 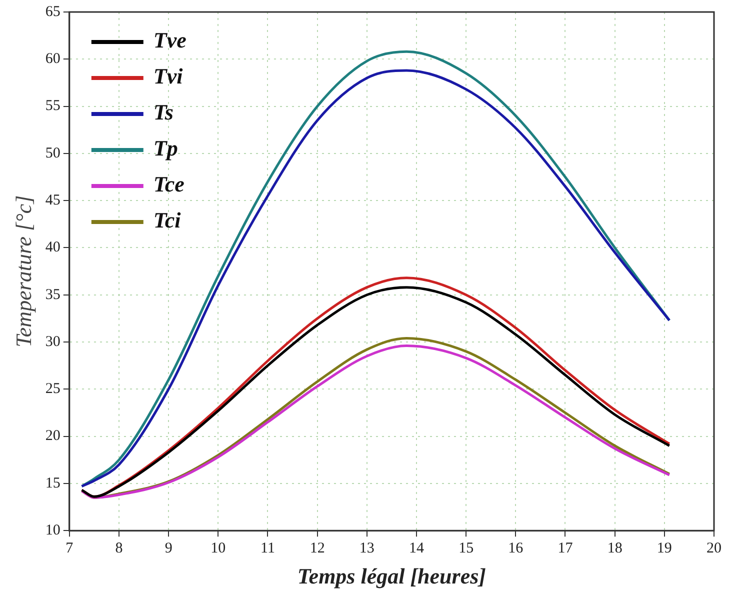 What do you see at coordinates (52, 342) in the screenshot?
I see `y-tick-label: 30` at bounding box center [52, 342].